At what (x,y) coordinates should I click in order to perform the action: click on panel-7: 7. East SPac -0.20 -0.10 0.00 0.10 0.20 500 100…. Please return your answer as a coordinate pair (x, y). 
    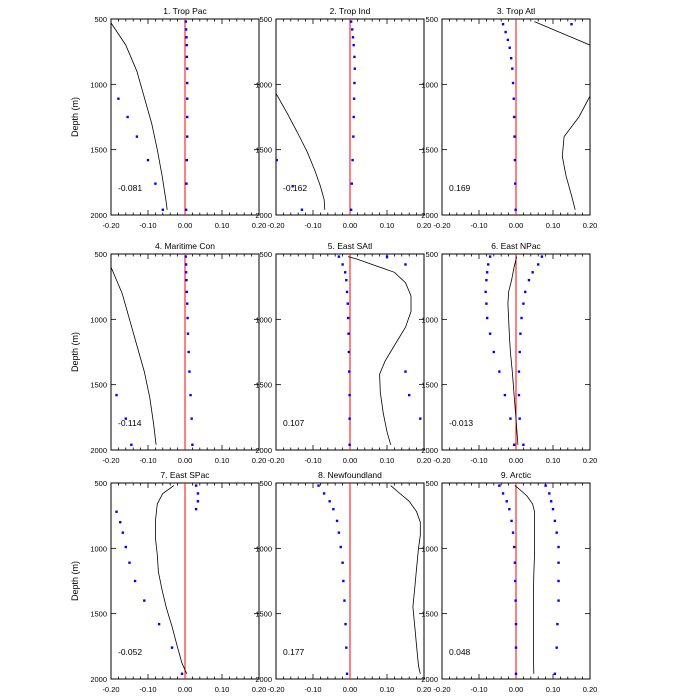
    Looking at the image, I should click on (168, 582).